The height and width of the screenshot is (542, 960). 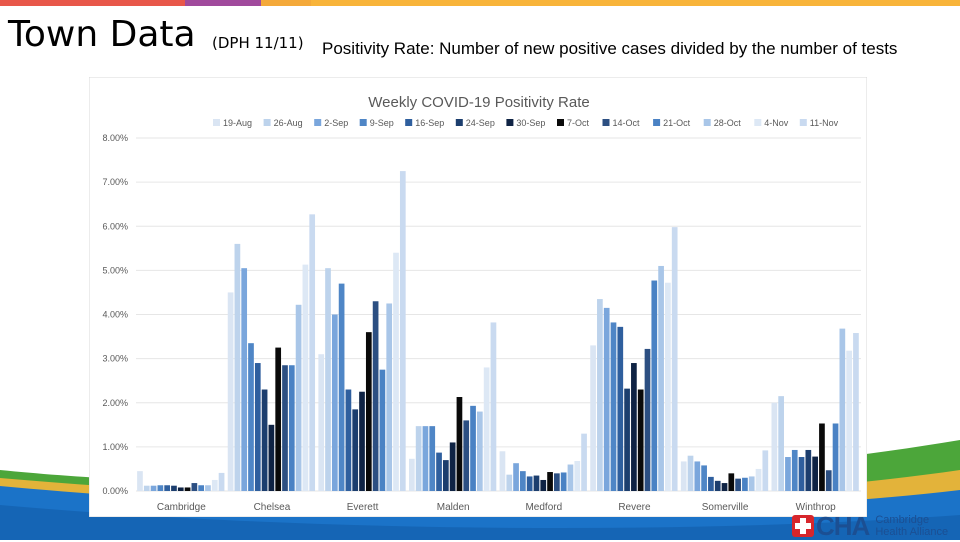 What do you see at coordinates (493, 406) in the screenshot?
I see `bar-malden-11-nov` at bounding box center [493, 406].